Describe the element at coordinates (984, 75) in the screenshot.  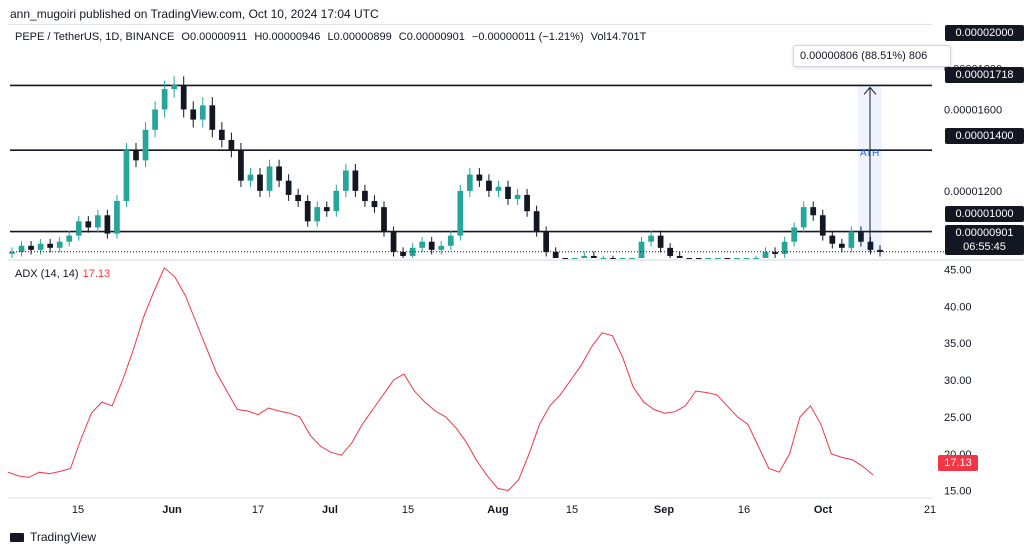
I see `level-tag-1718: 0.00001718` at that location.